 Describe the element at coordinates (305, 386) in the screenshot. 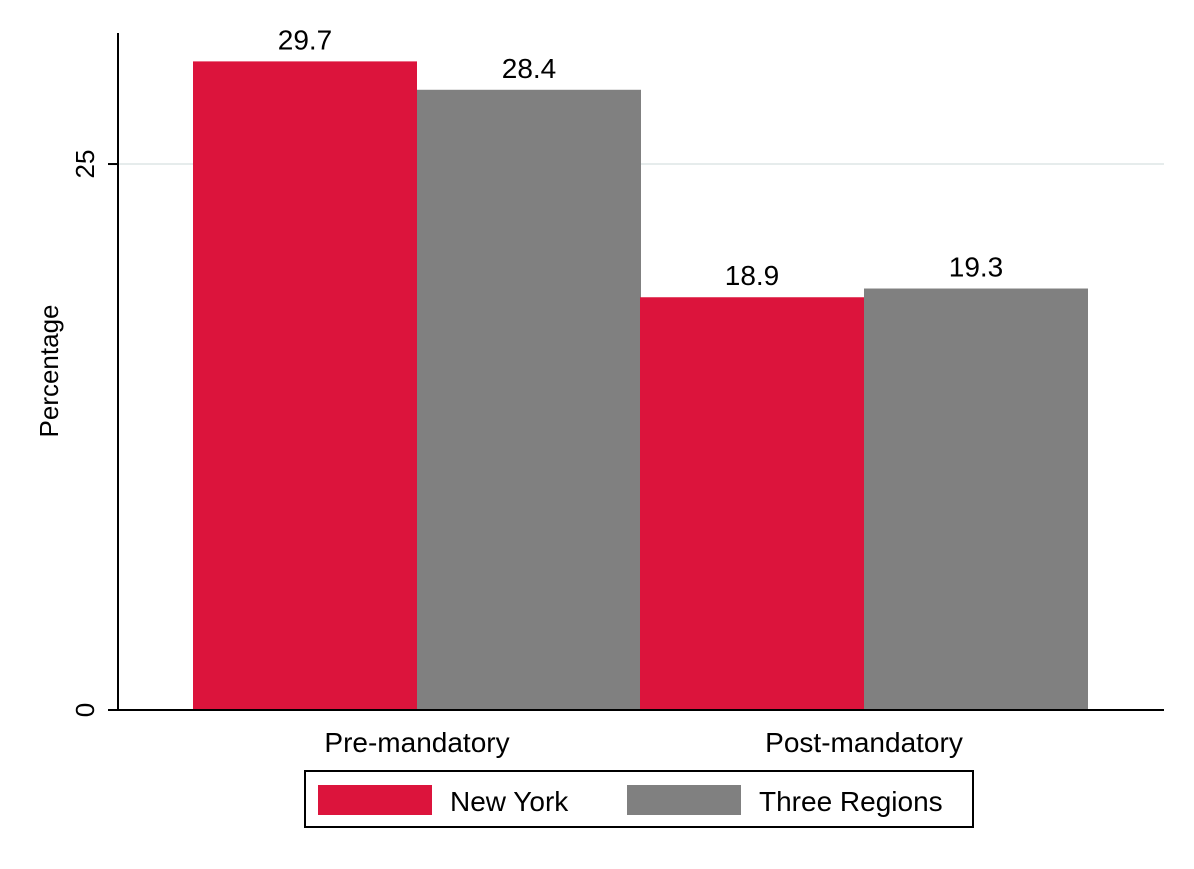

I see `bar-new-york-pre-mandatory` at that location.